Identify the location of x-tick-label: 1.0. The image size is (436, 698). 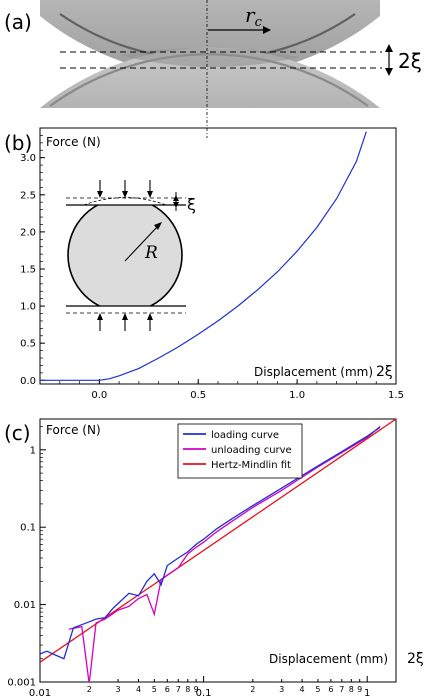
(297, 395).